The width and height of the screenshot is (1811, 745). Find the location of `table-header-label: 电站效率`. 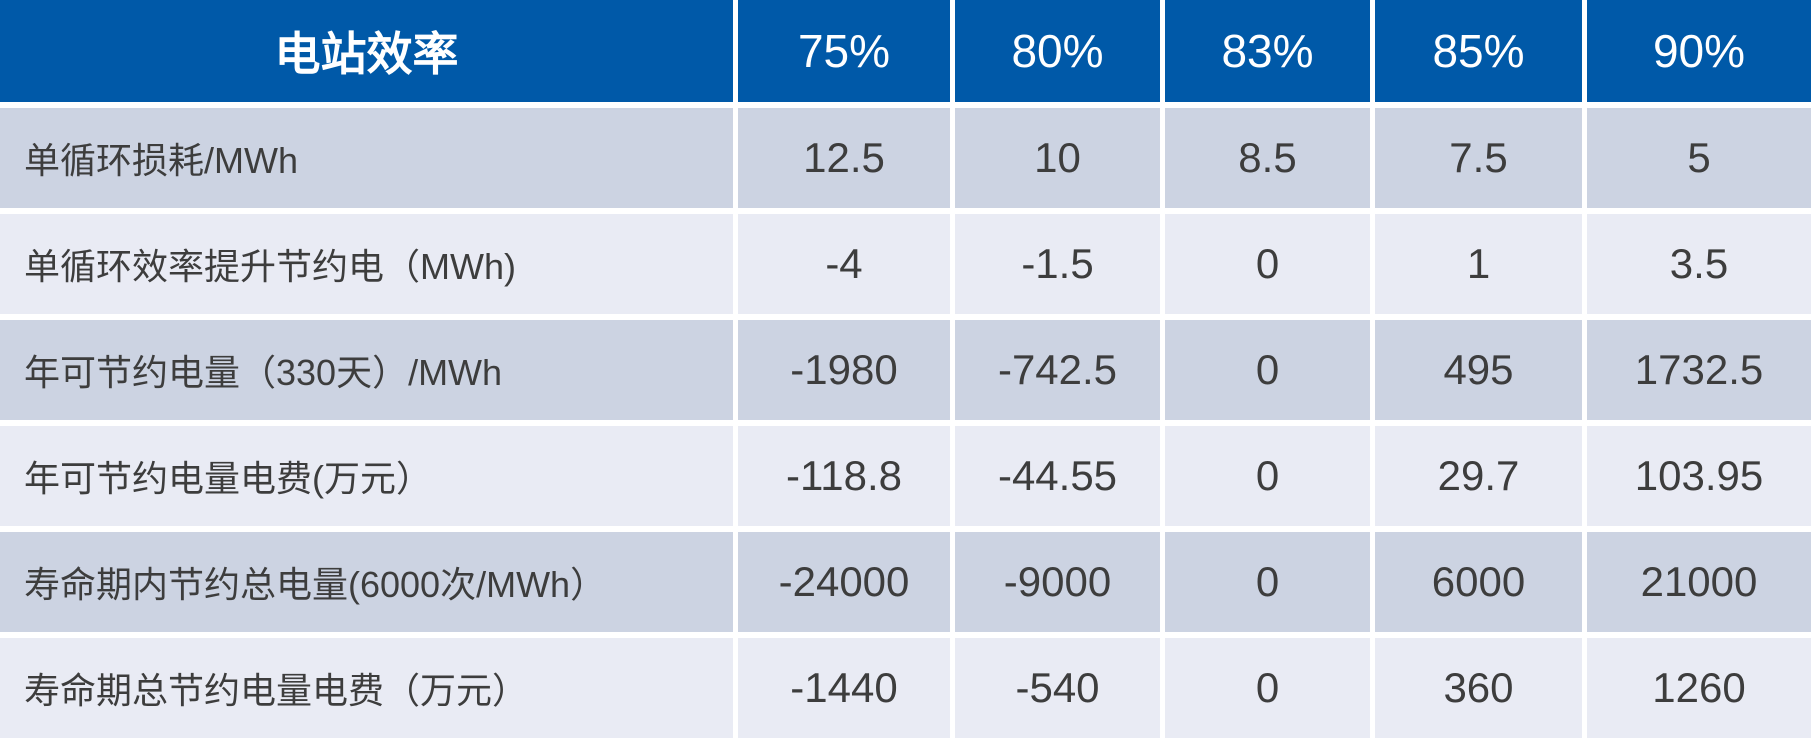

table-header-label: 电站效率 is located at coordinates (366, 51).